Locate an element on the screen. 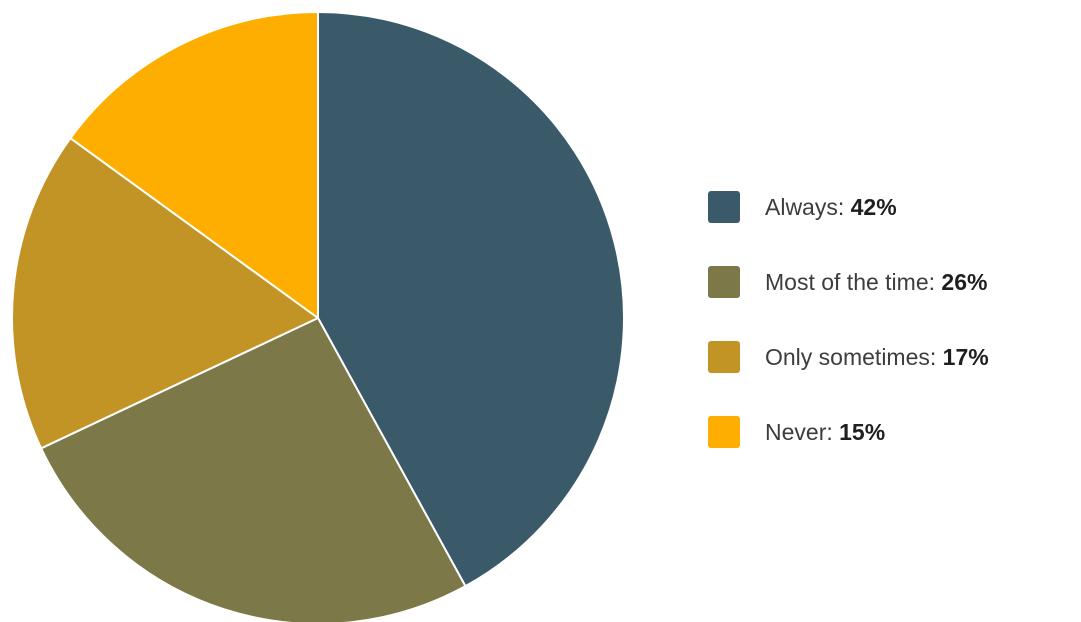 Image resolution: width=1081 pixels, height=622 pixels. legend-swatch-never is located at coordinates (724, 432).